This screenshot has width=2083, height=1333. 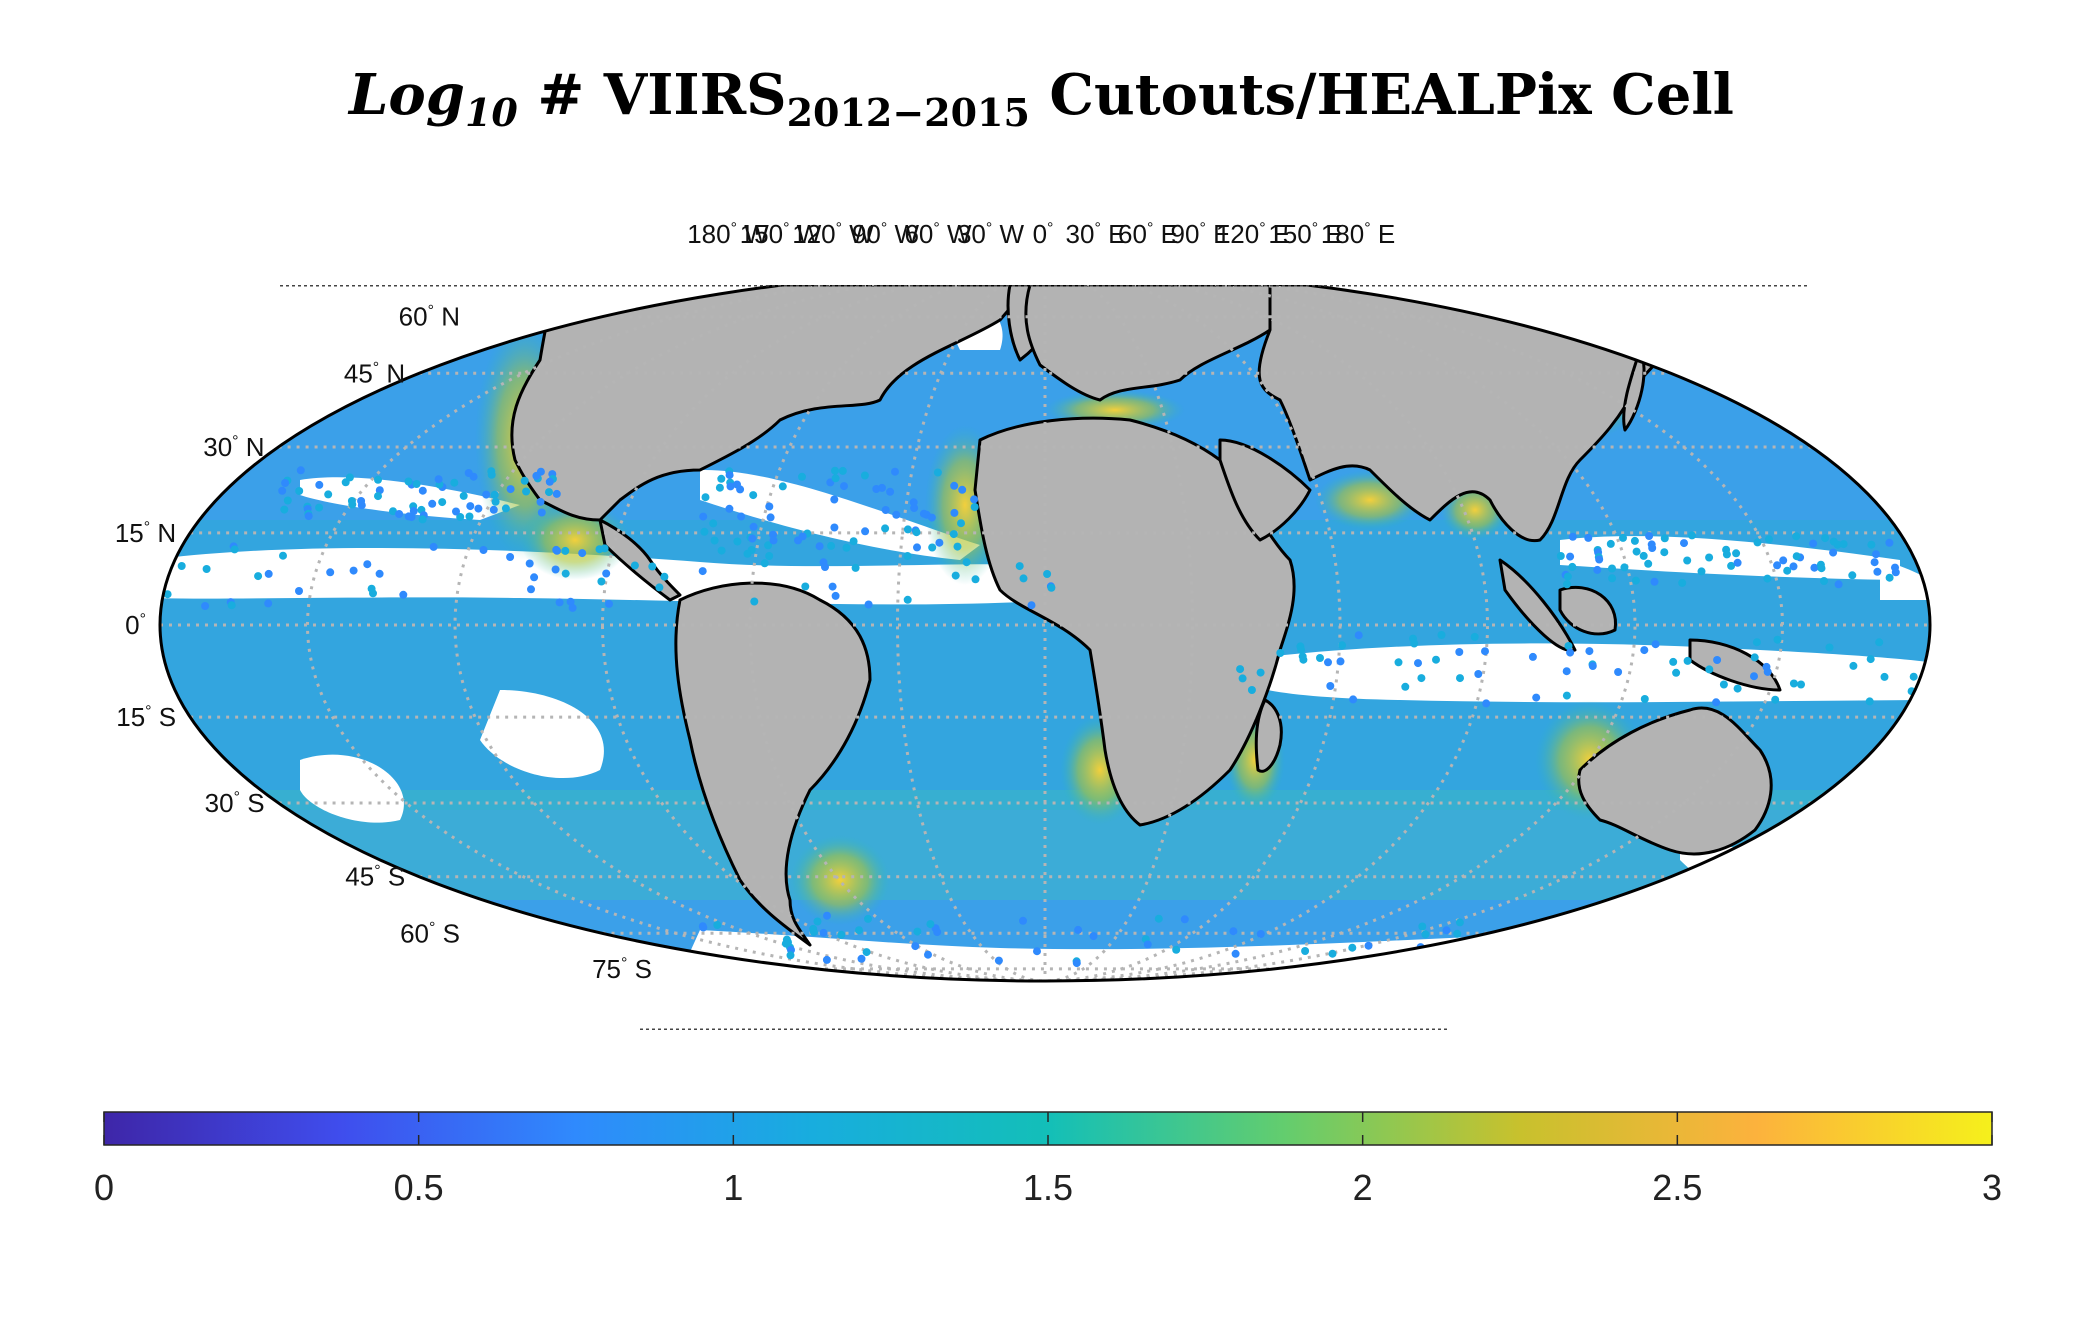 I want to click on latitude-label: 60° N, so click(x=429, y=317).